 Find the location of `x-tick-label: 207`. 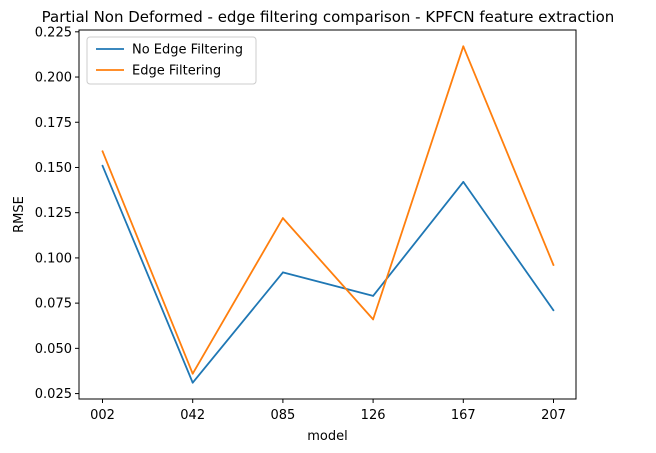

x-tick-label: 207 is located at coordinates (553, 415).